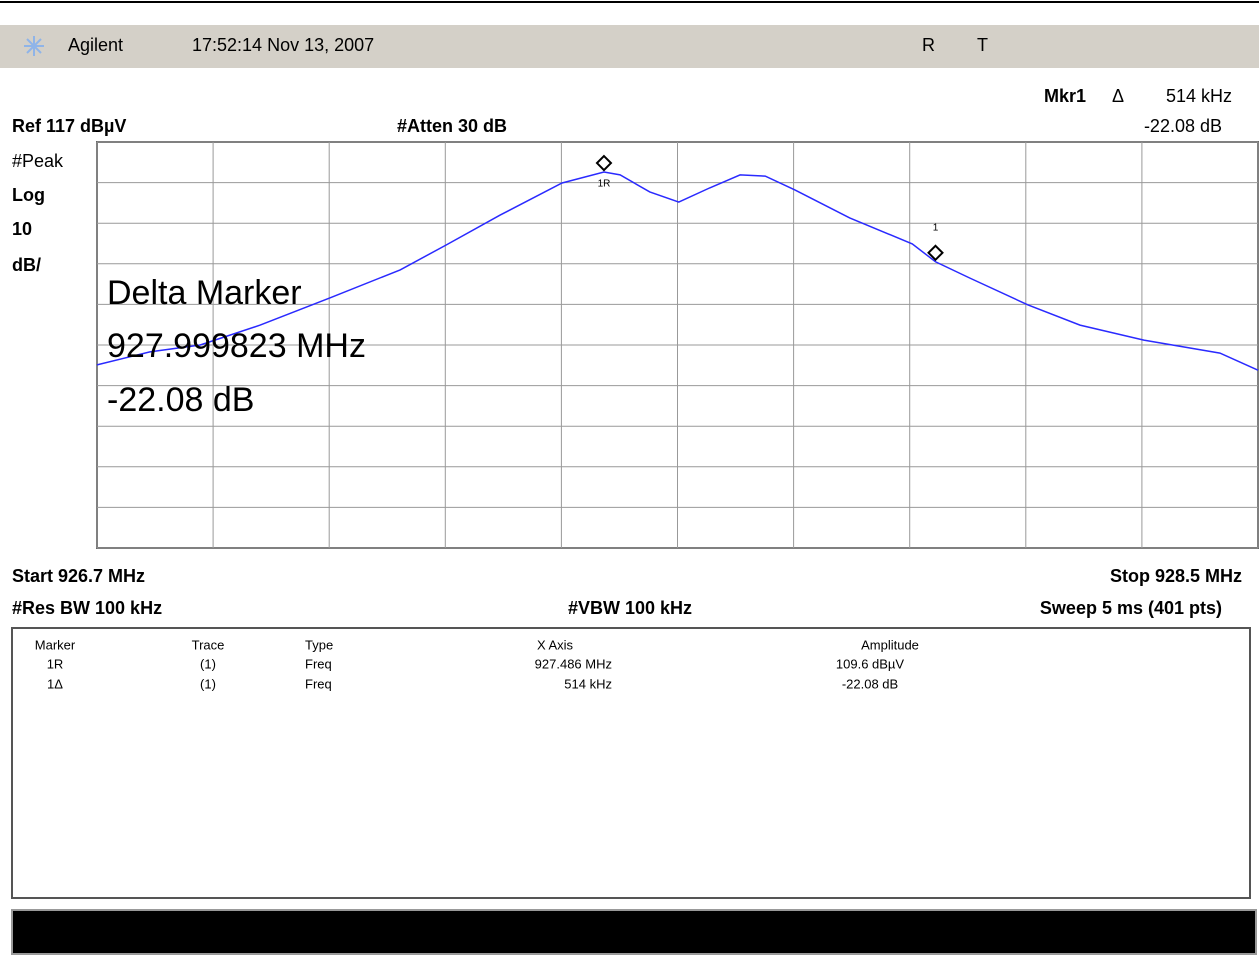 This screenshot has width=1259, height=955. I want to click on agilent-logo, so click(34, 46).